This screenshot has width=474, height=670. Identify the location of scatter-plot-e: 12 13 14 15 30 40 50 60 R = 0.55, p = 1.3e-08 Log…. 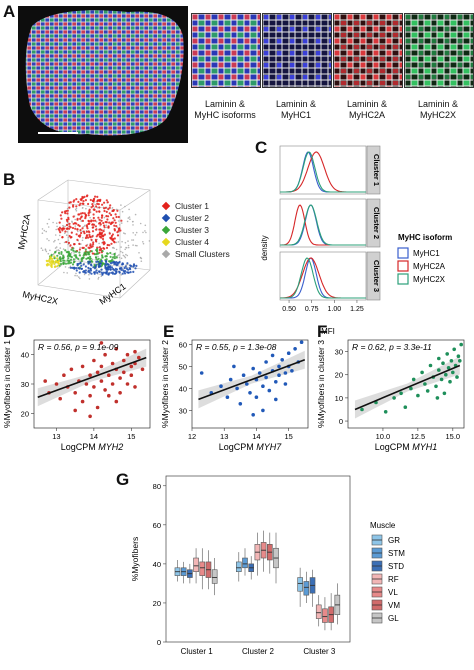
(234, 395).